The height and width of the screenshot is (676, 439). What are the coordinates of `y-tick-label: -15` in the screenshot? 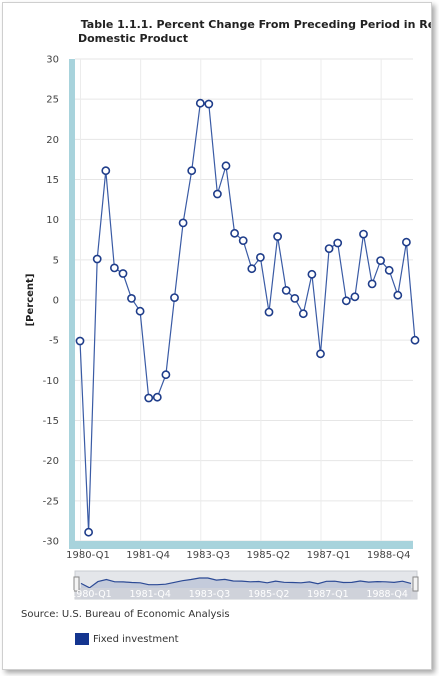 It's located at (51, 421).